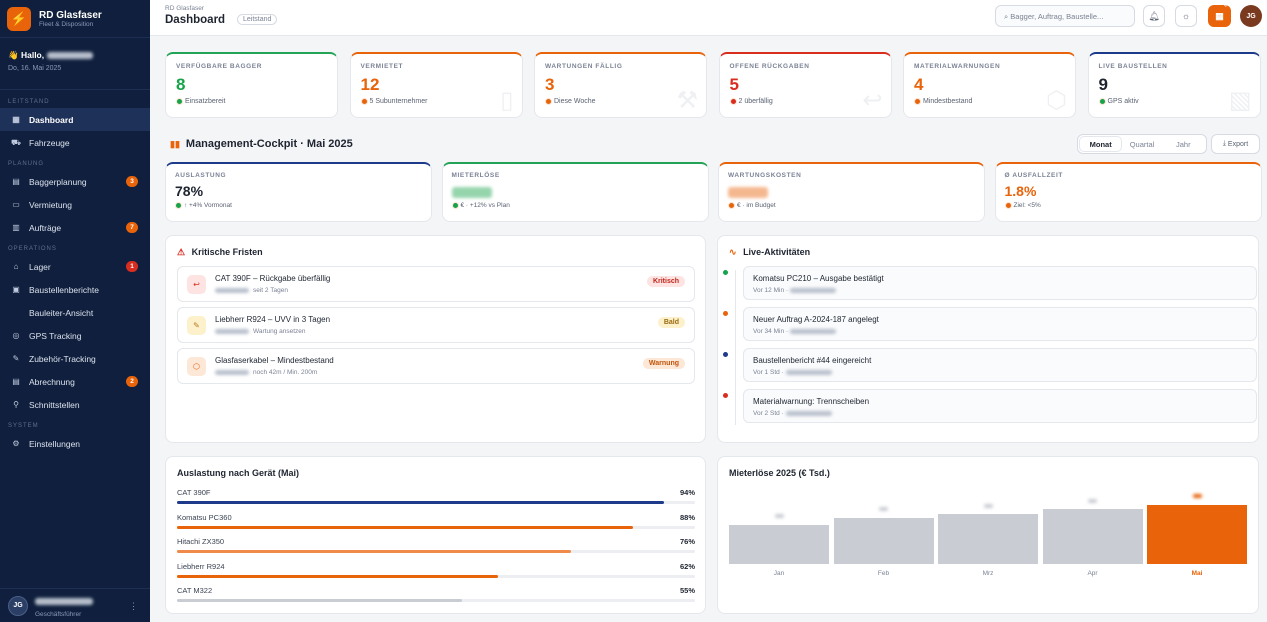  Describe the element at coordinates (374, 551) in the screenshot. I see `utilization-fill` at that location.